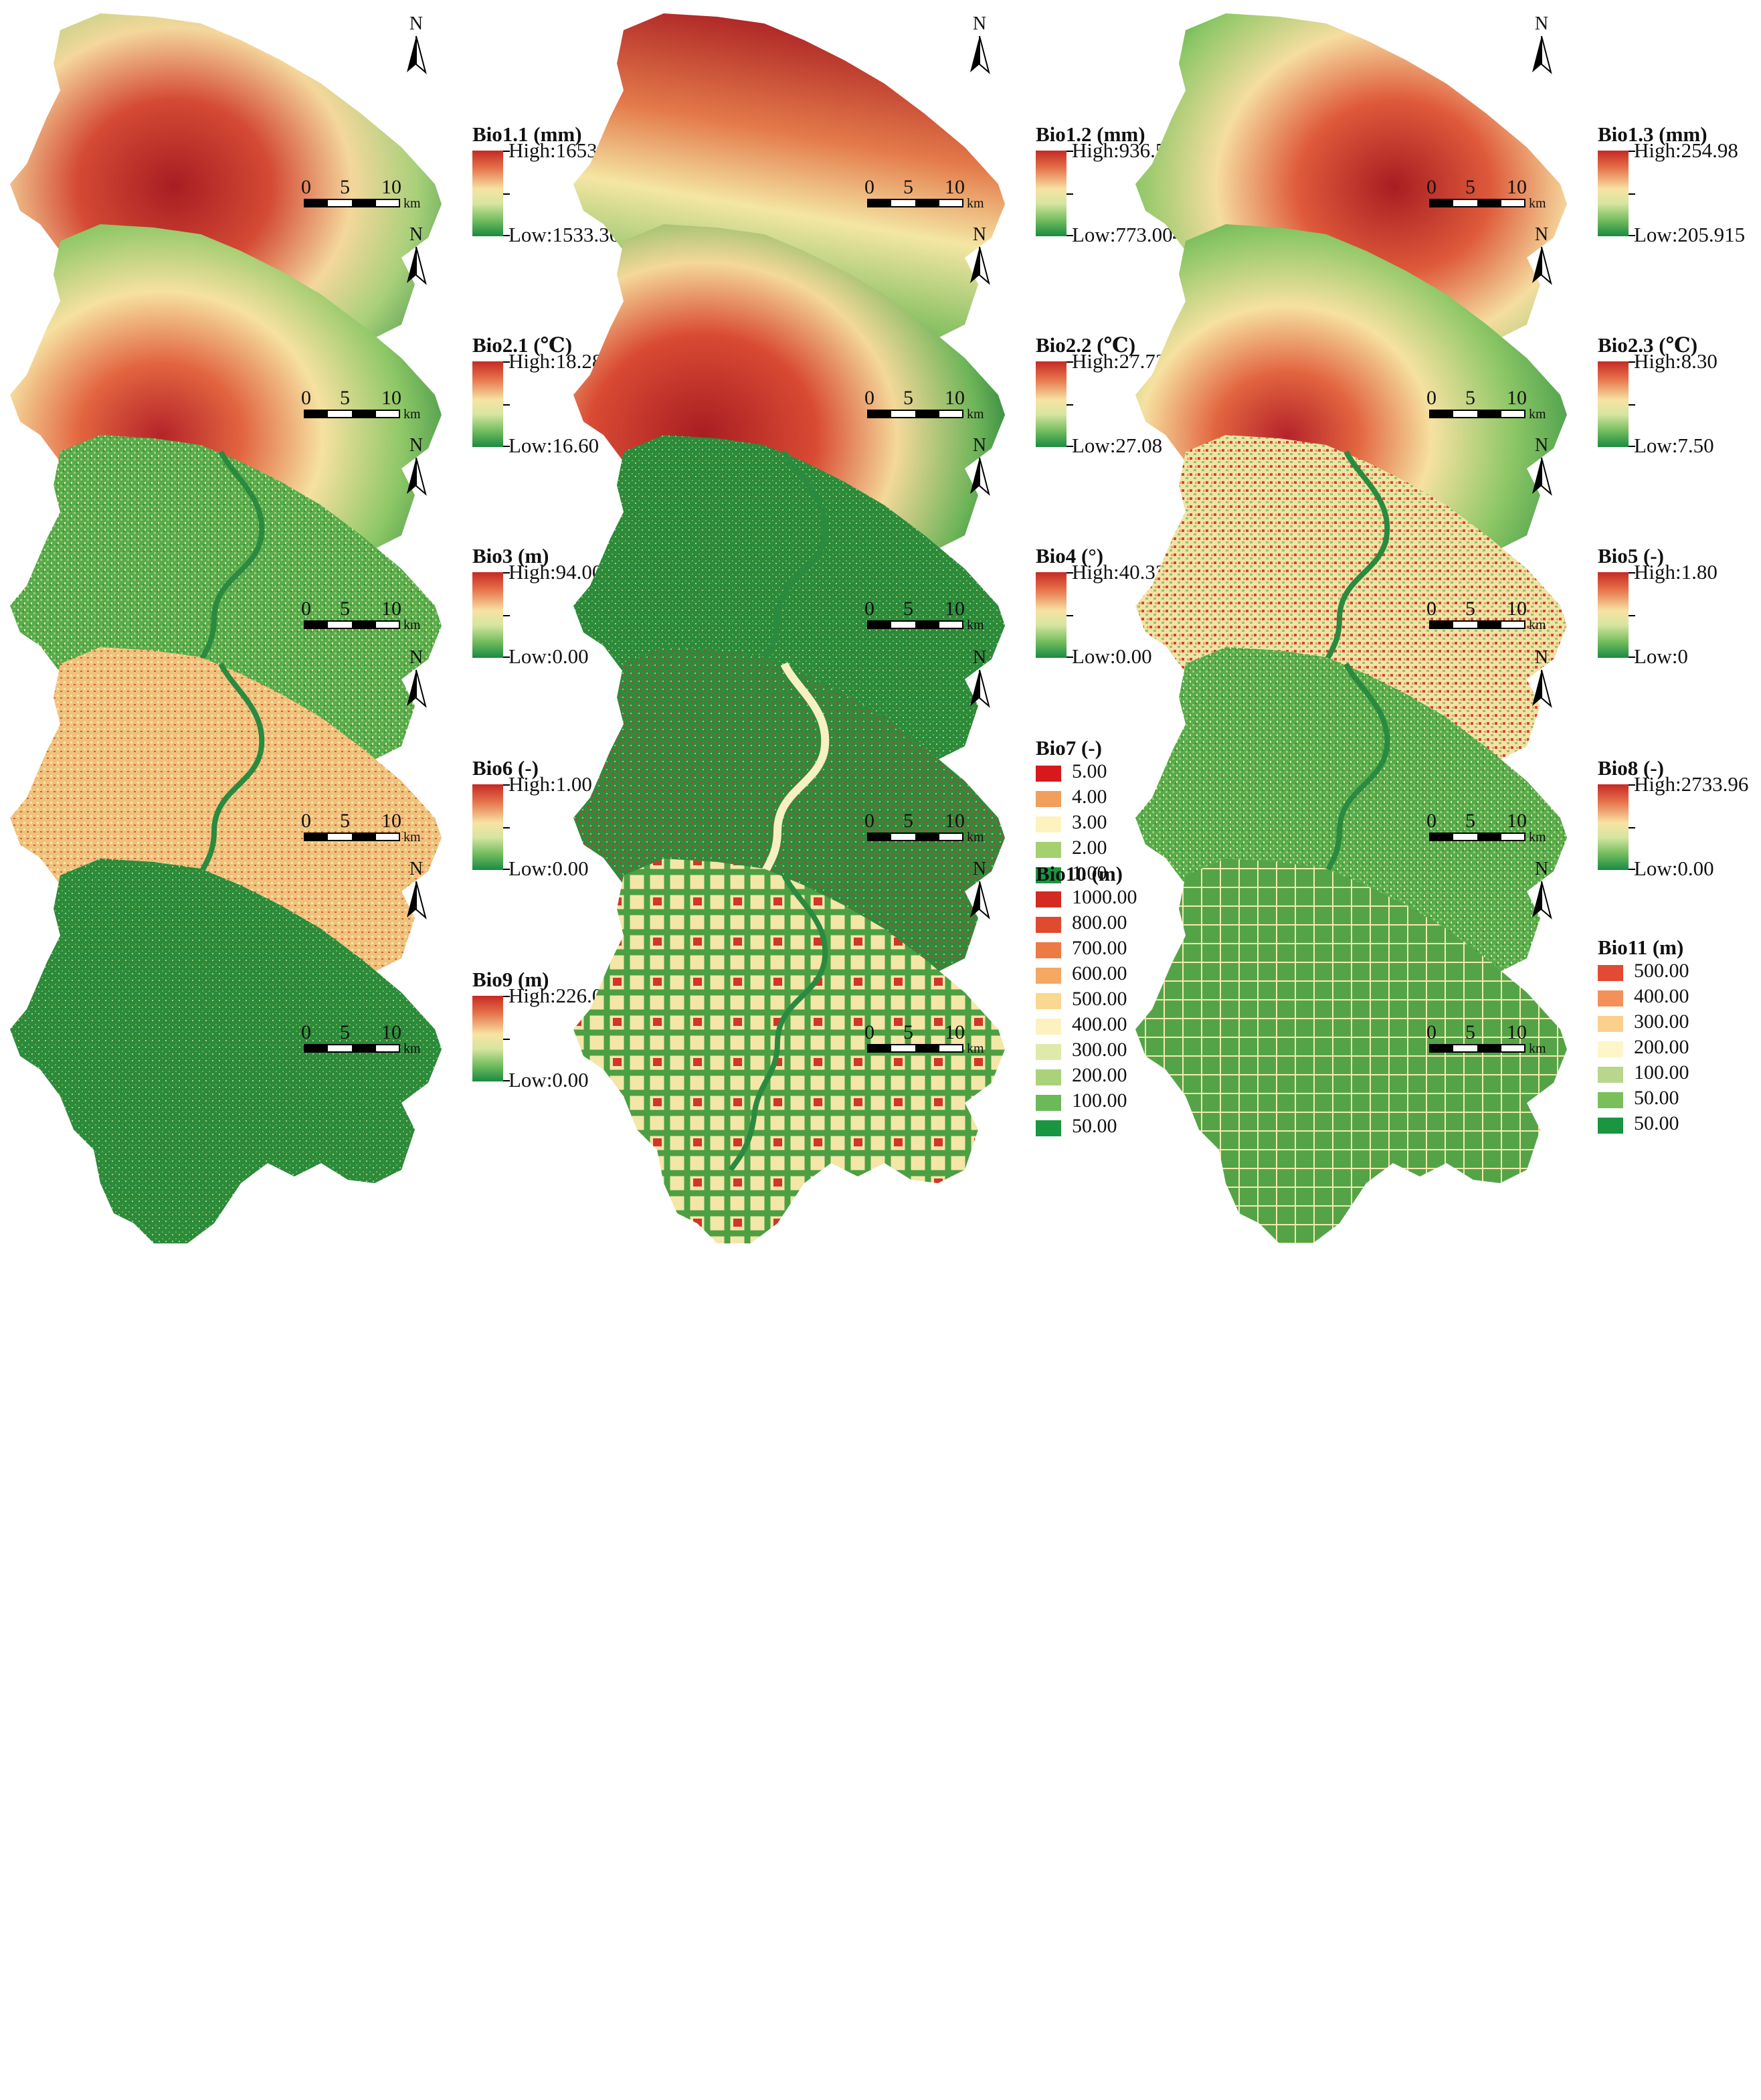 This screenshot has width=1761, height=2100. Describe the element at coordinates (1089, 848) in the screenshot. I see `legend-class-label: 2.00` at that location.